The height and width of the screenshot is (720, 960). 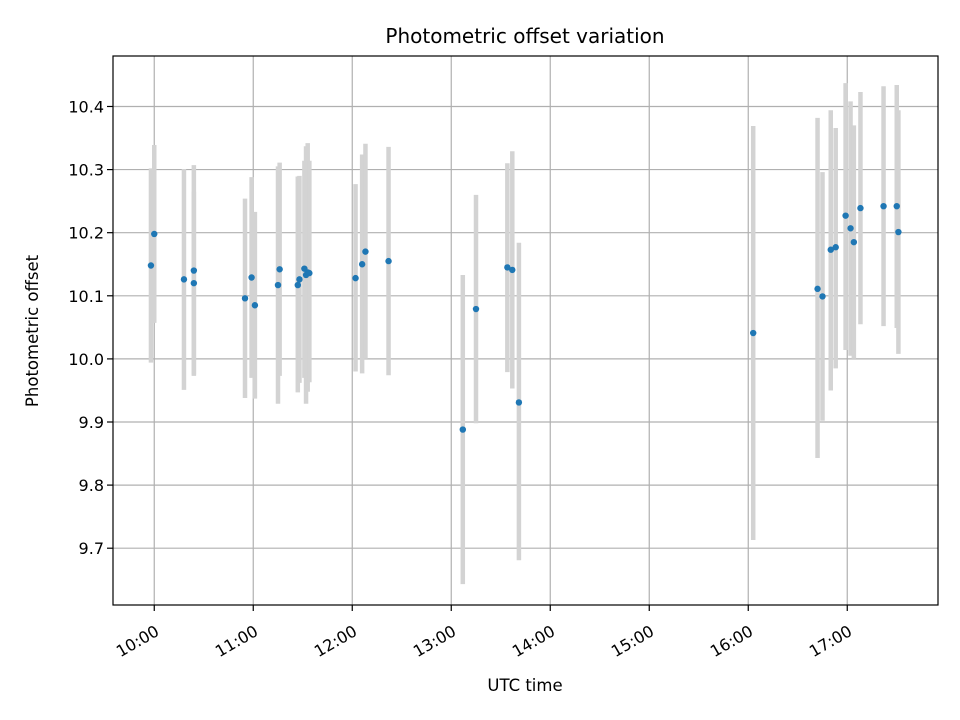 I want to click on y-tick-label: 9.8, so click(x=91, y=485).